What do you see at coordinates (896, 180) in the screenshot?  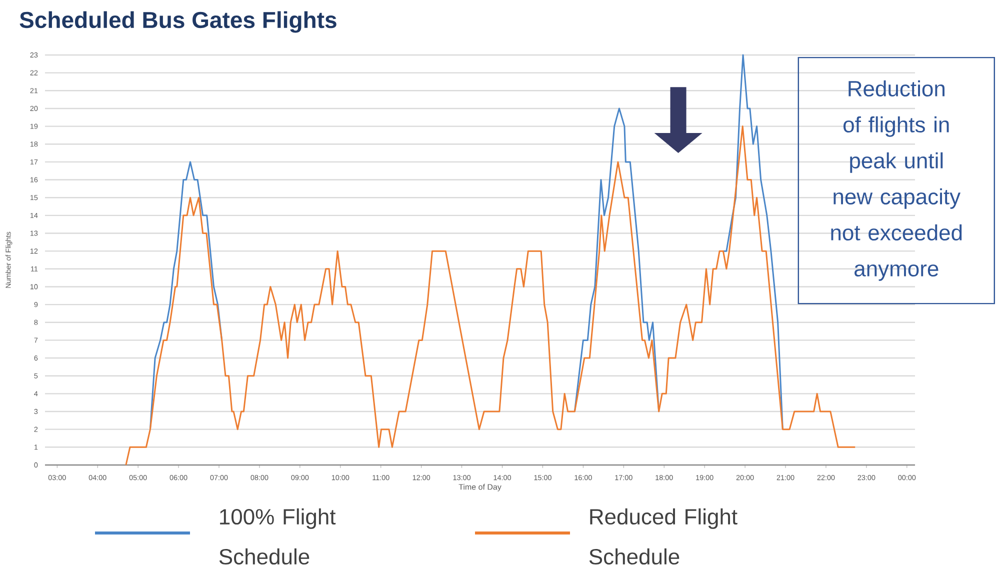 I see `annotation: Reduction of flights in peak until new capacity not exceeded anymore` at bounding box center [896, 180].